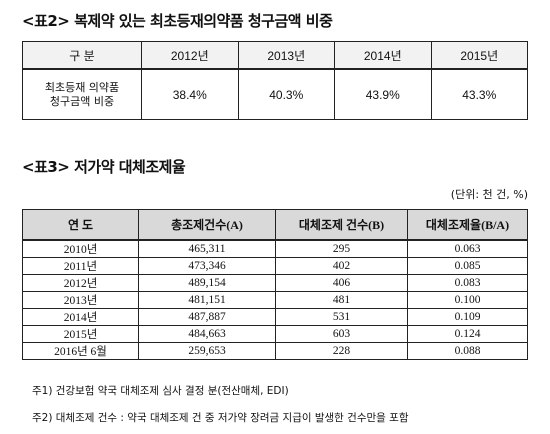 The width and height of the screenshot is (550, 434). What do you see at coordinates (80, 317) in the screenshot?
I see `cell-year: 2014년` at bounding box center [80, 317].